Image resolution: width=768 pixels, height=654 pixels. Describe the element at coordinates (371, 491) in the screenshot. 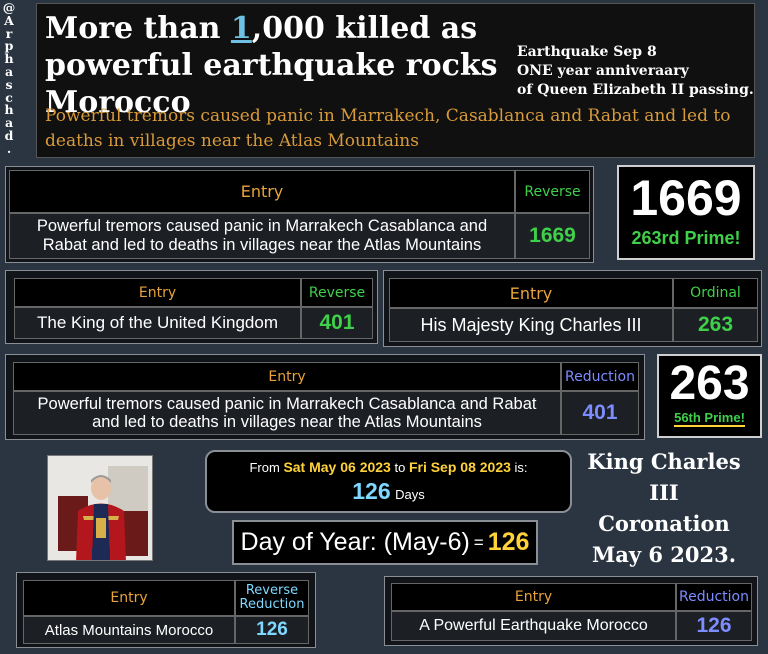

I see `days-value: 126` at that location.